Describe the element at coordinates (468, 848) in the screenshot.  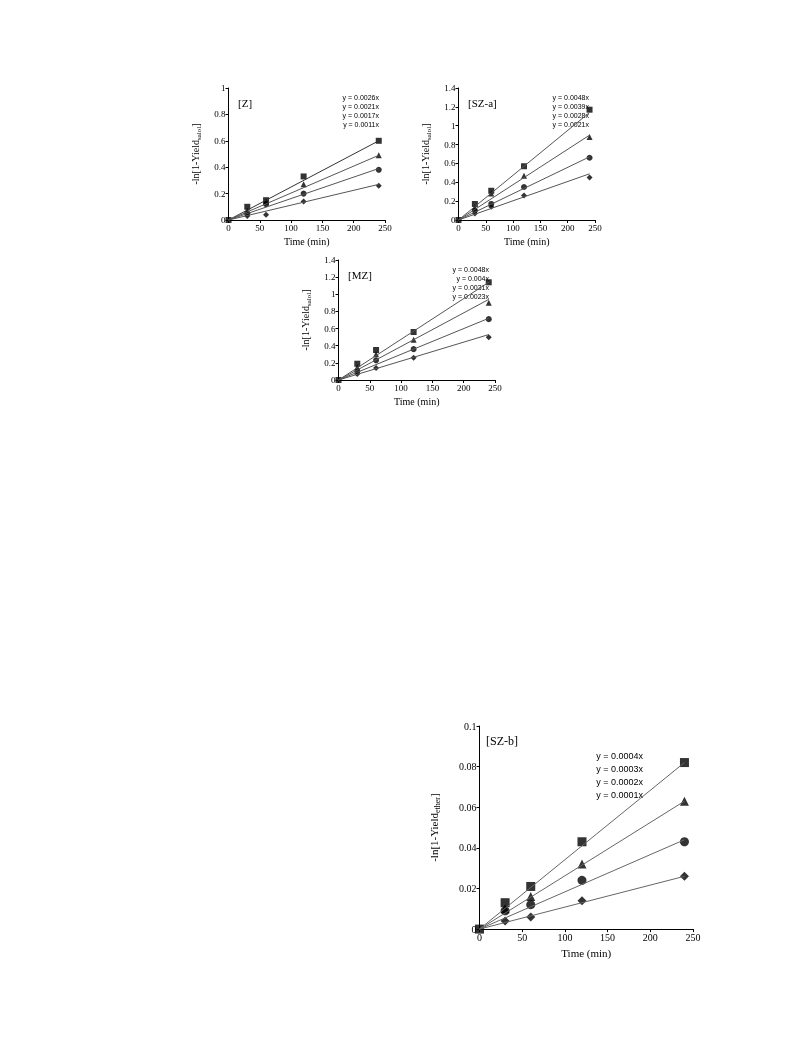
I see `y-tick-label: 0.04` at that location.